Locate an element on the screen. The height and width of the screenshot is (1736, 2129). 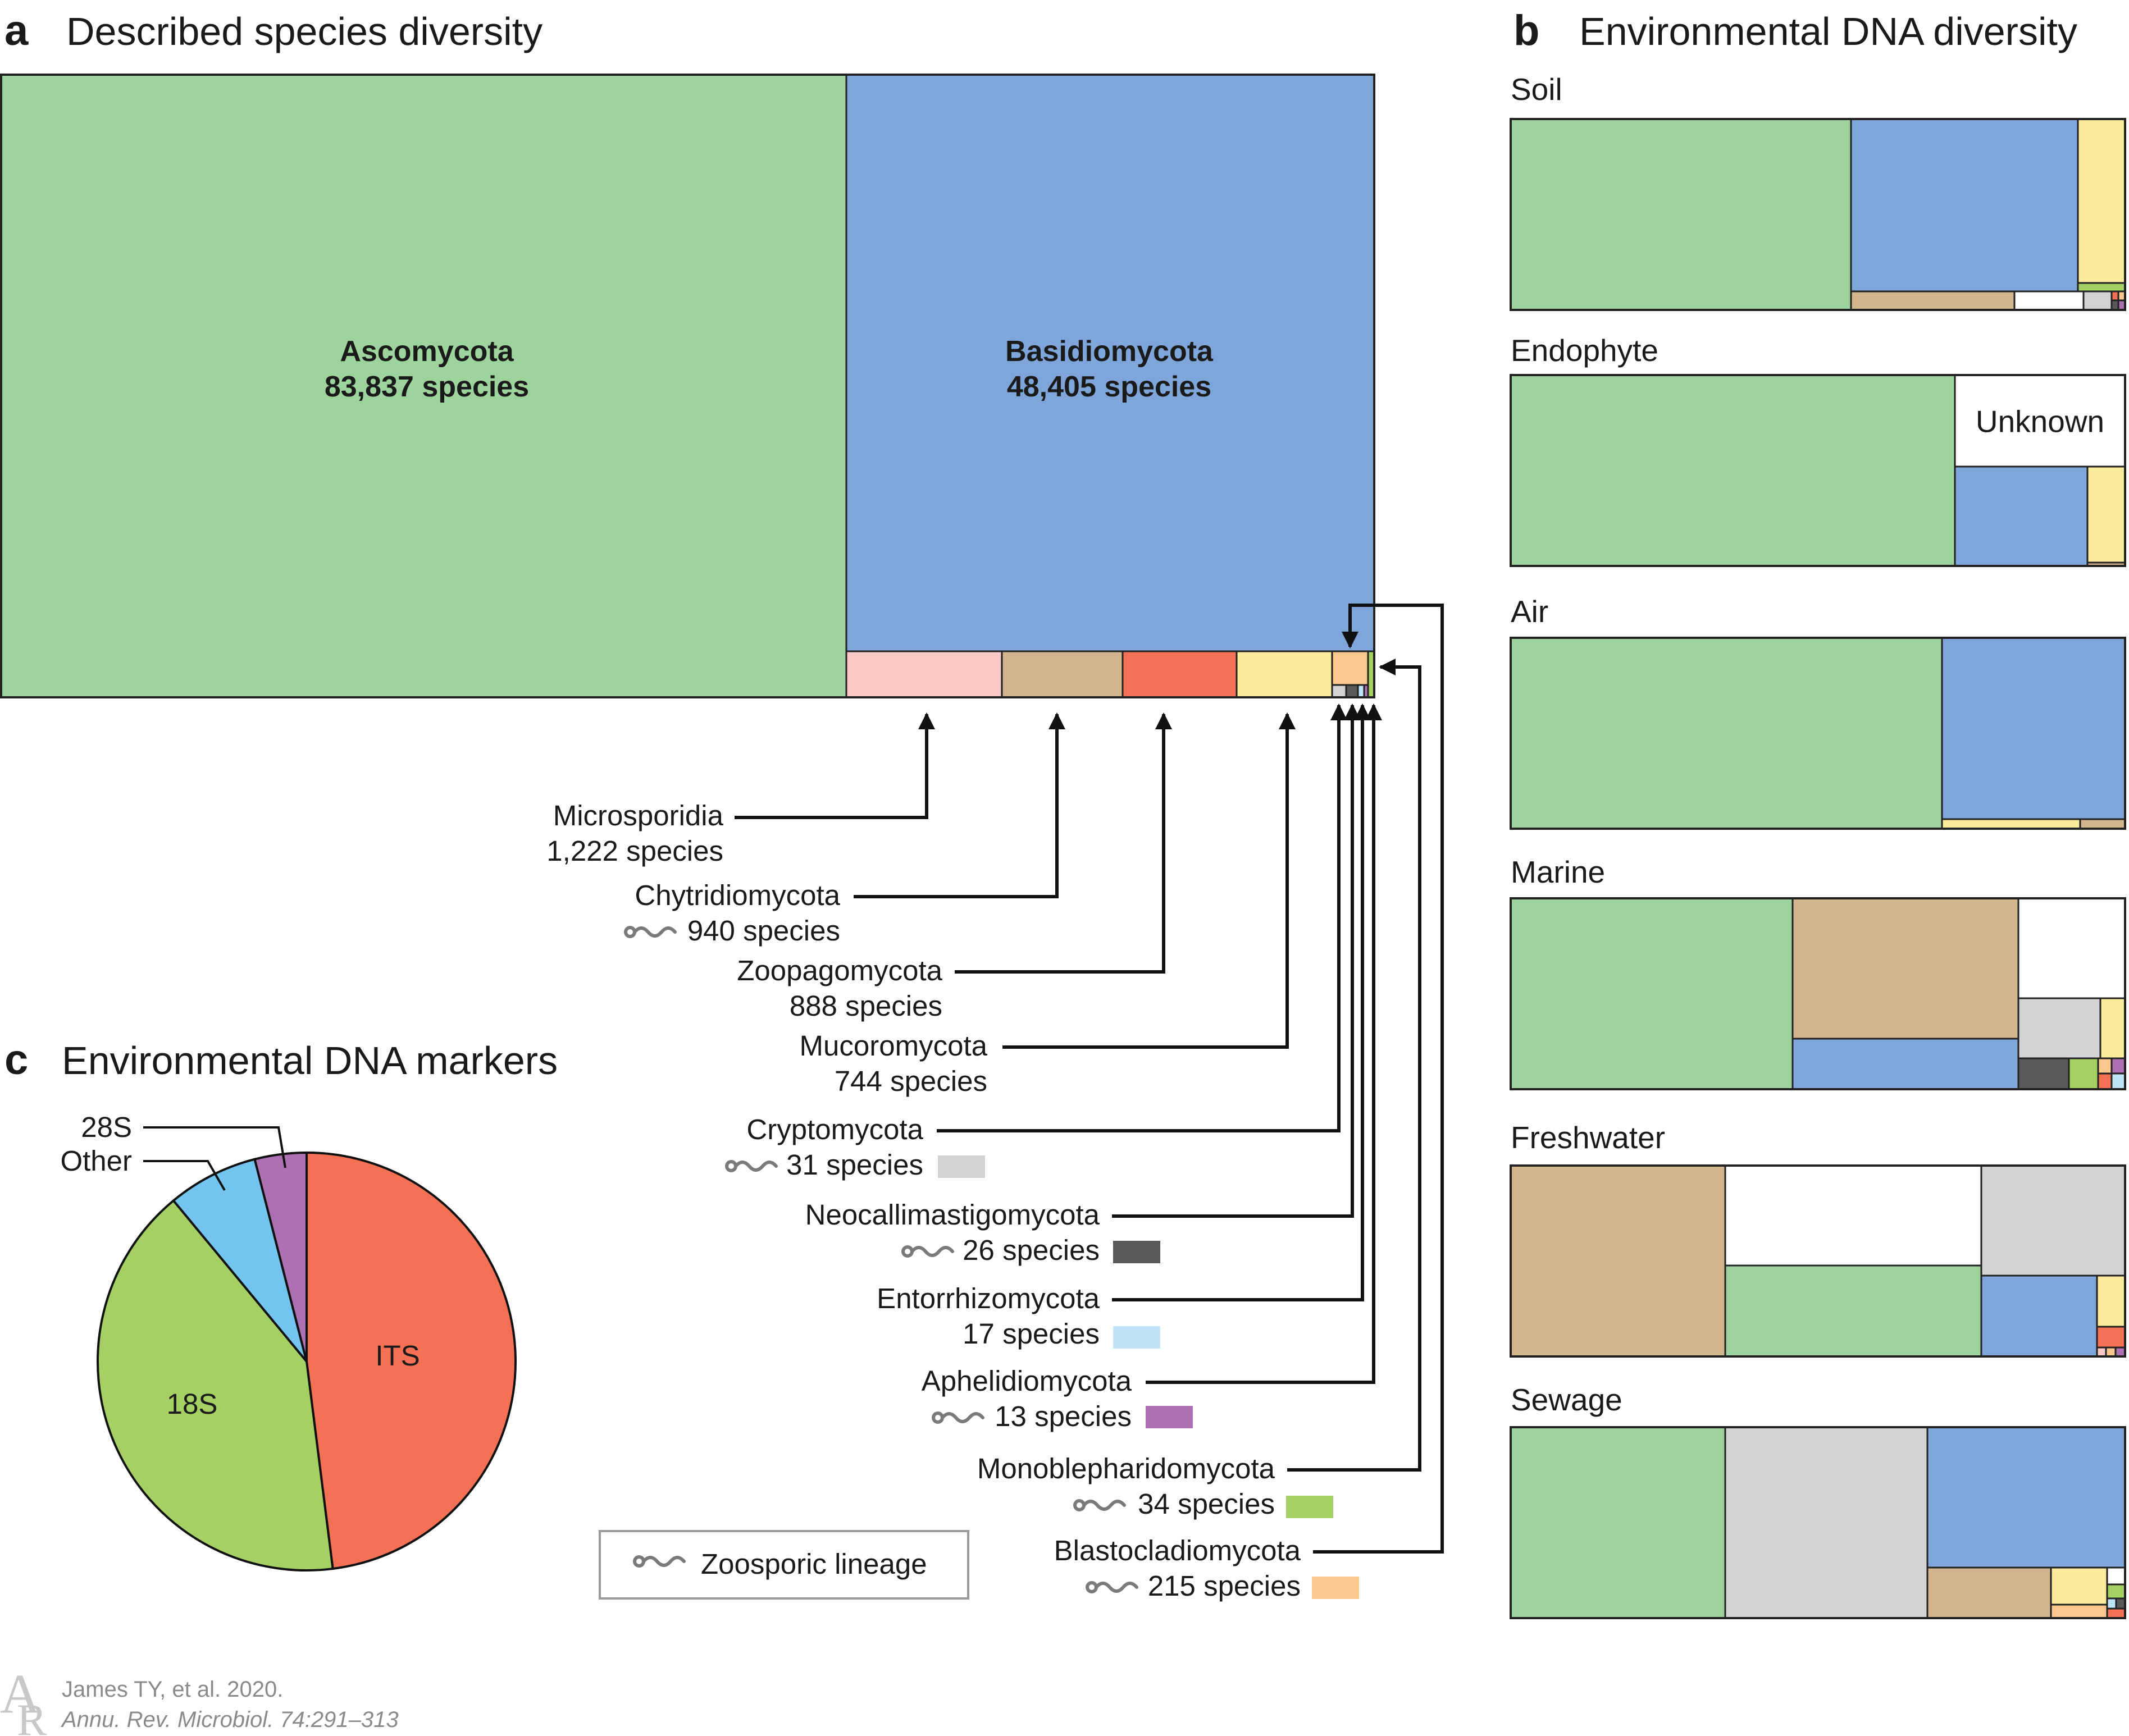
pie-leader-other is located at coordinates (184, 1175).